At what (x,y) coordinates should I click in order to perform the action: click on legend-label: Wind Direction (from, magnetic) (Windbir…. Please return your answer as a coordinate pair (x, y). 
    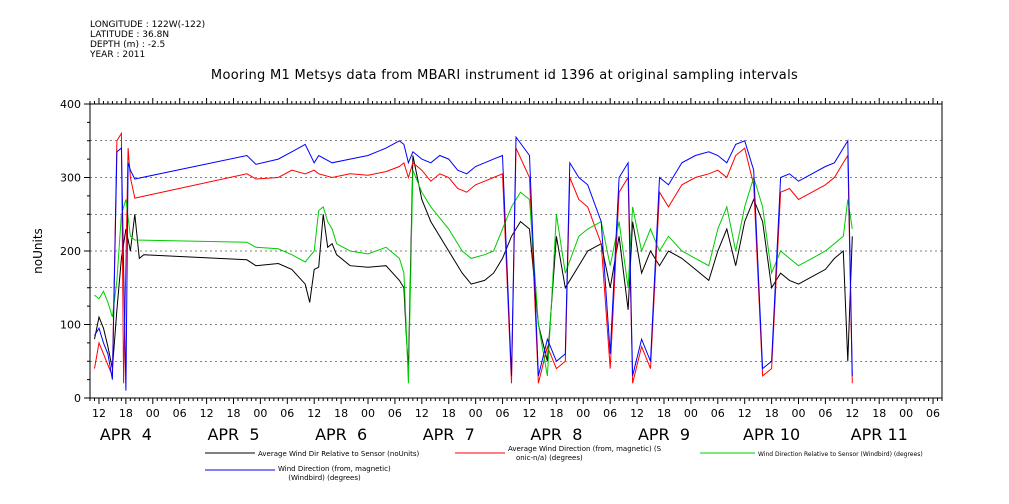
    Looking at the image, I should click on (334, 473).